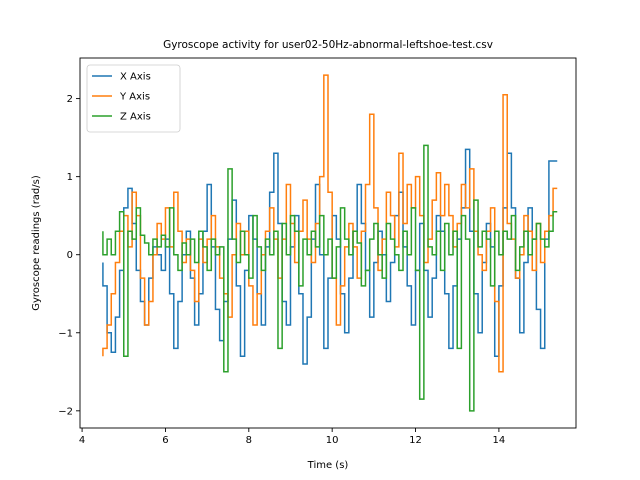 This screenshot has height=480, width=640. Describe the element at coordinates (332, 440) in the screenshot. I see `x-tick-label: 10` at that location.